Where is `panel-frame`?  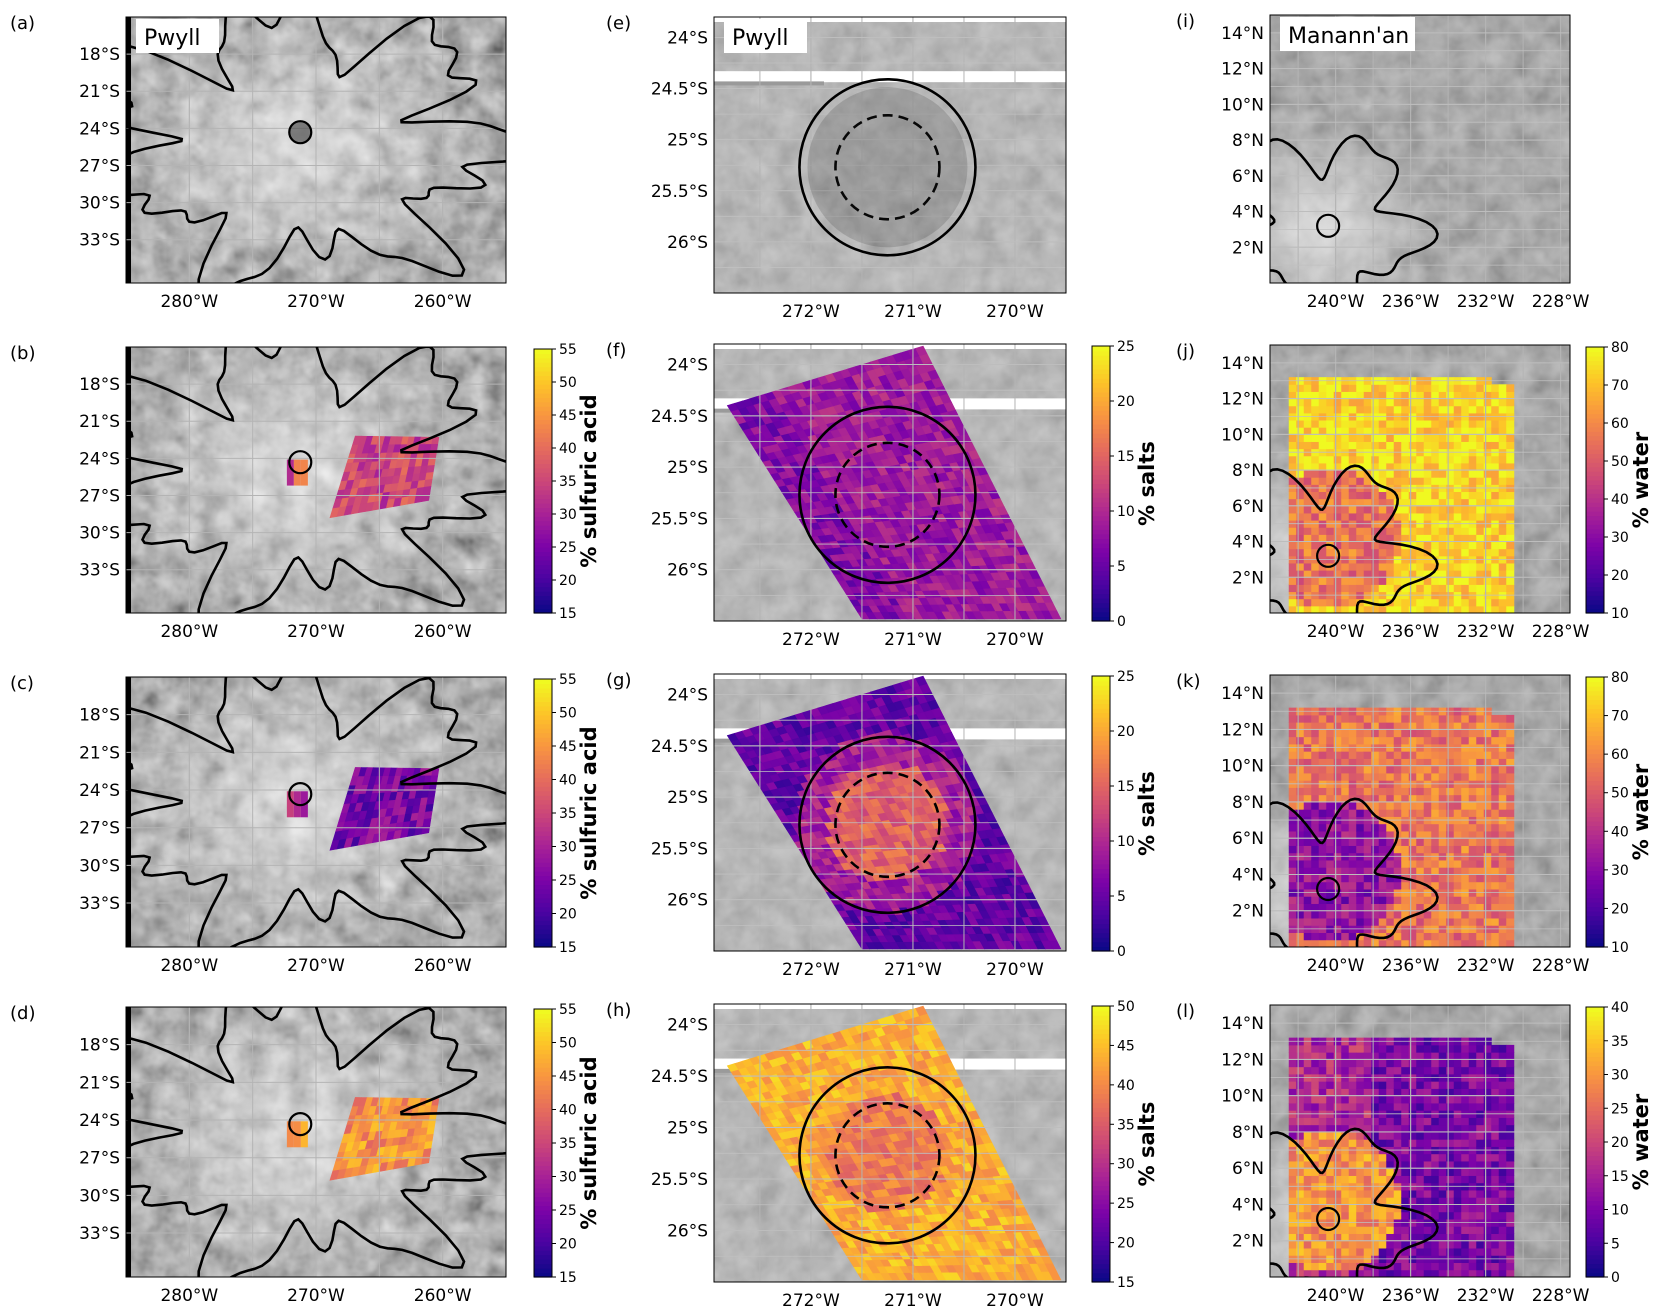 panel-frame is located at coordinates (890, 1143).